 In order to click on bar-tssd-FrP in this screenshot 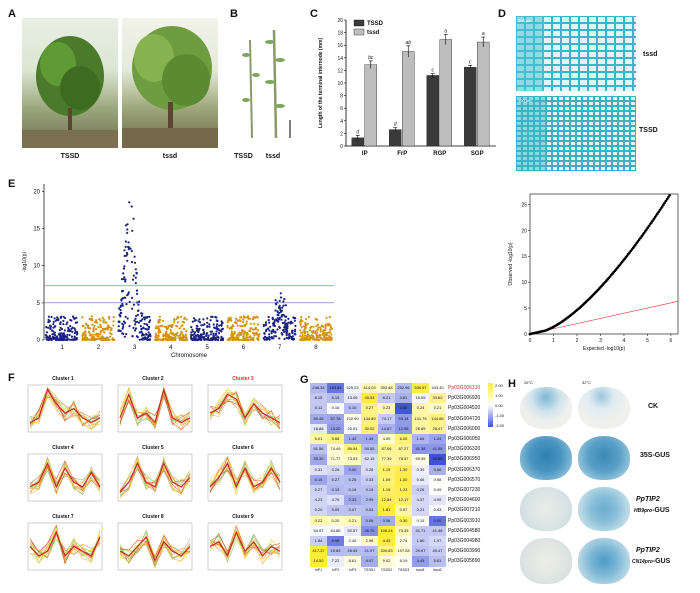, I will do `click(408, 99)`.